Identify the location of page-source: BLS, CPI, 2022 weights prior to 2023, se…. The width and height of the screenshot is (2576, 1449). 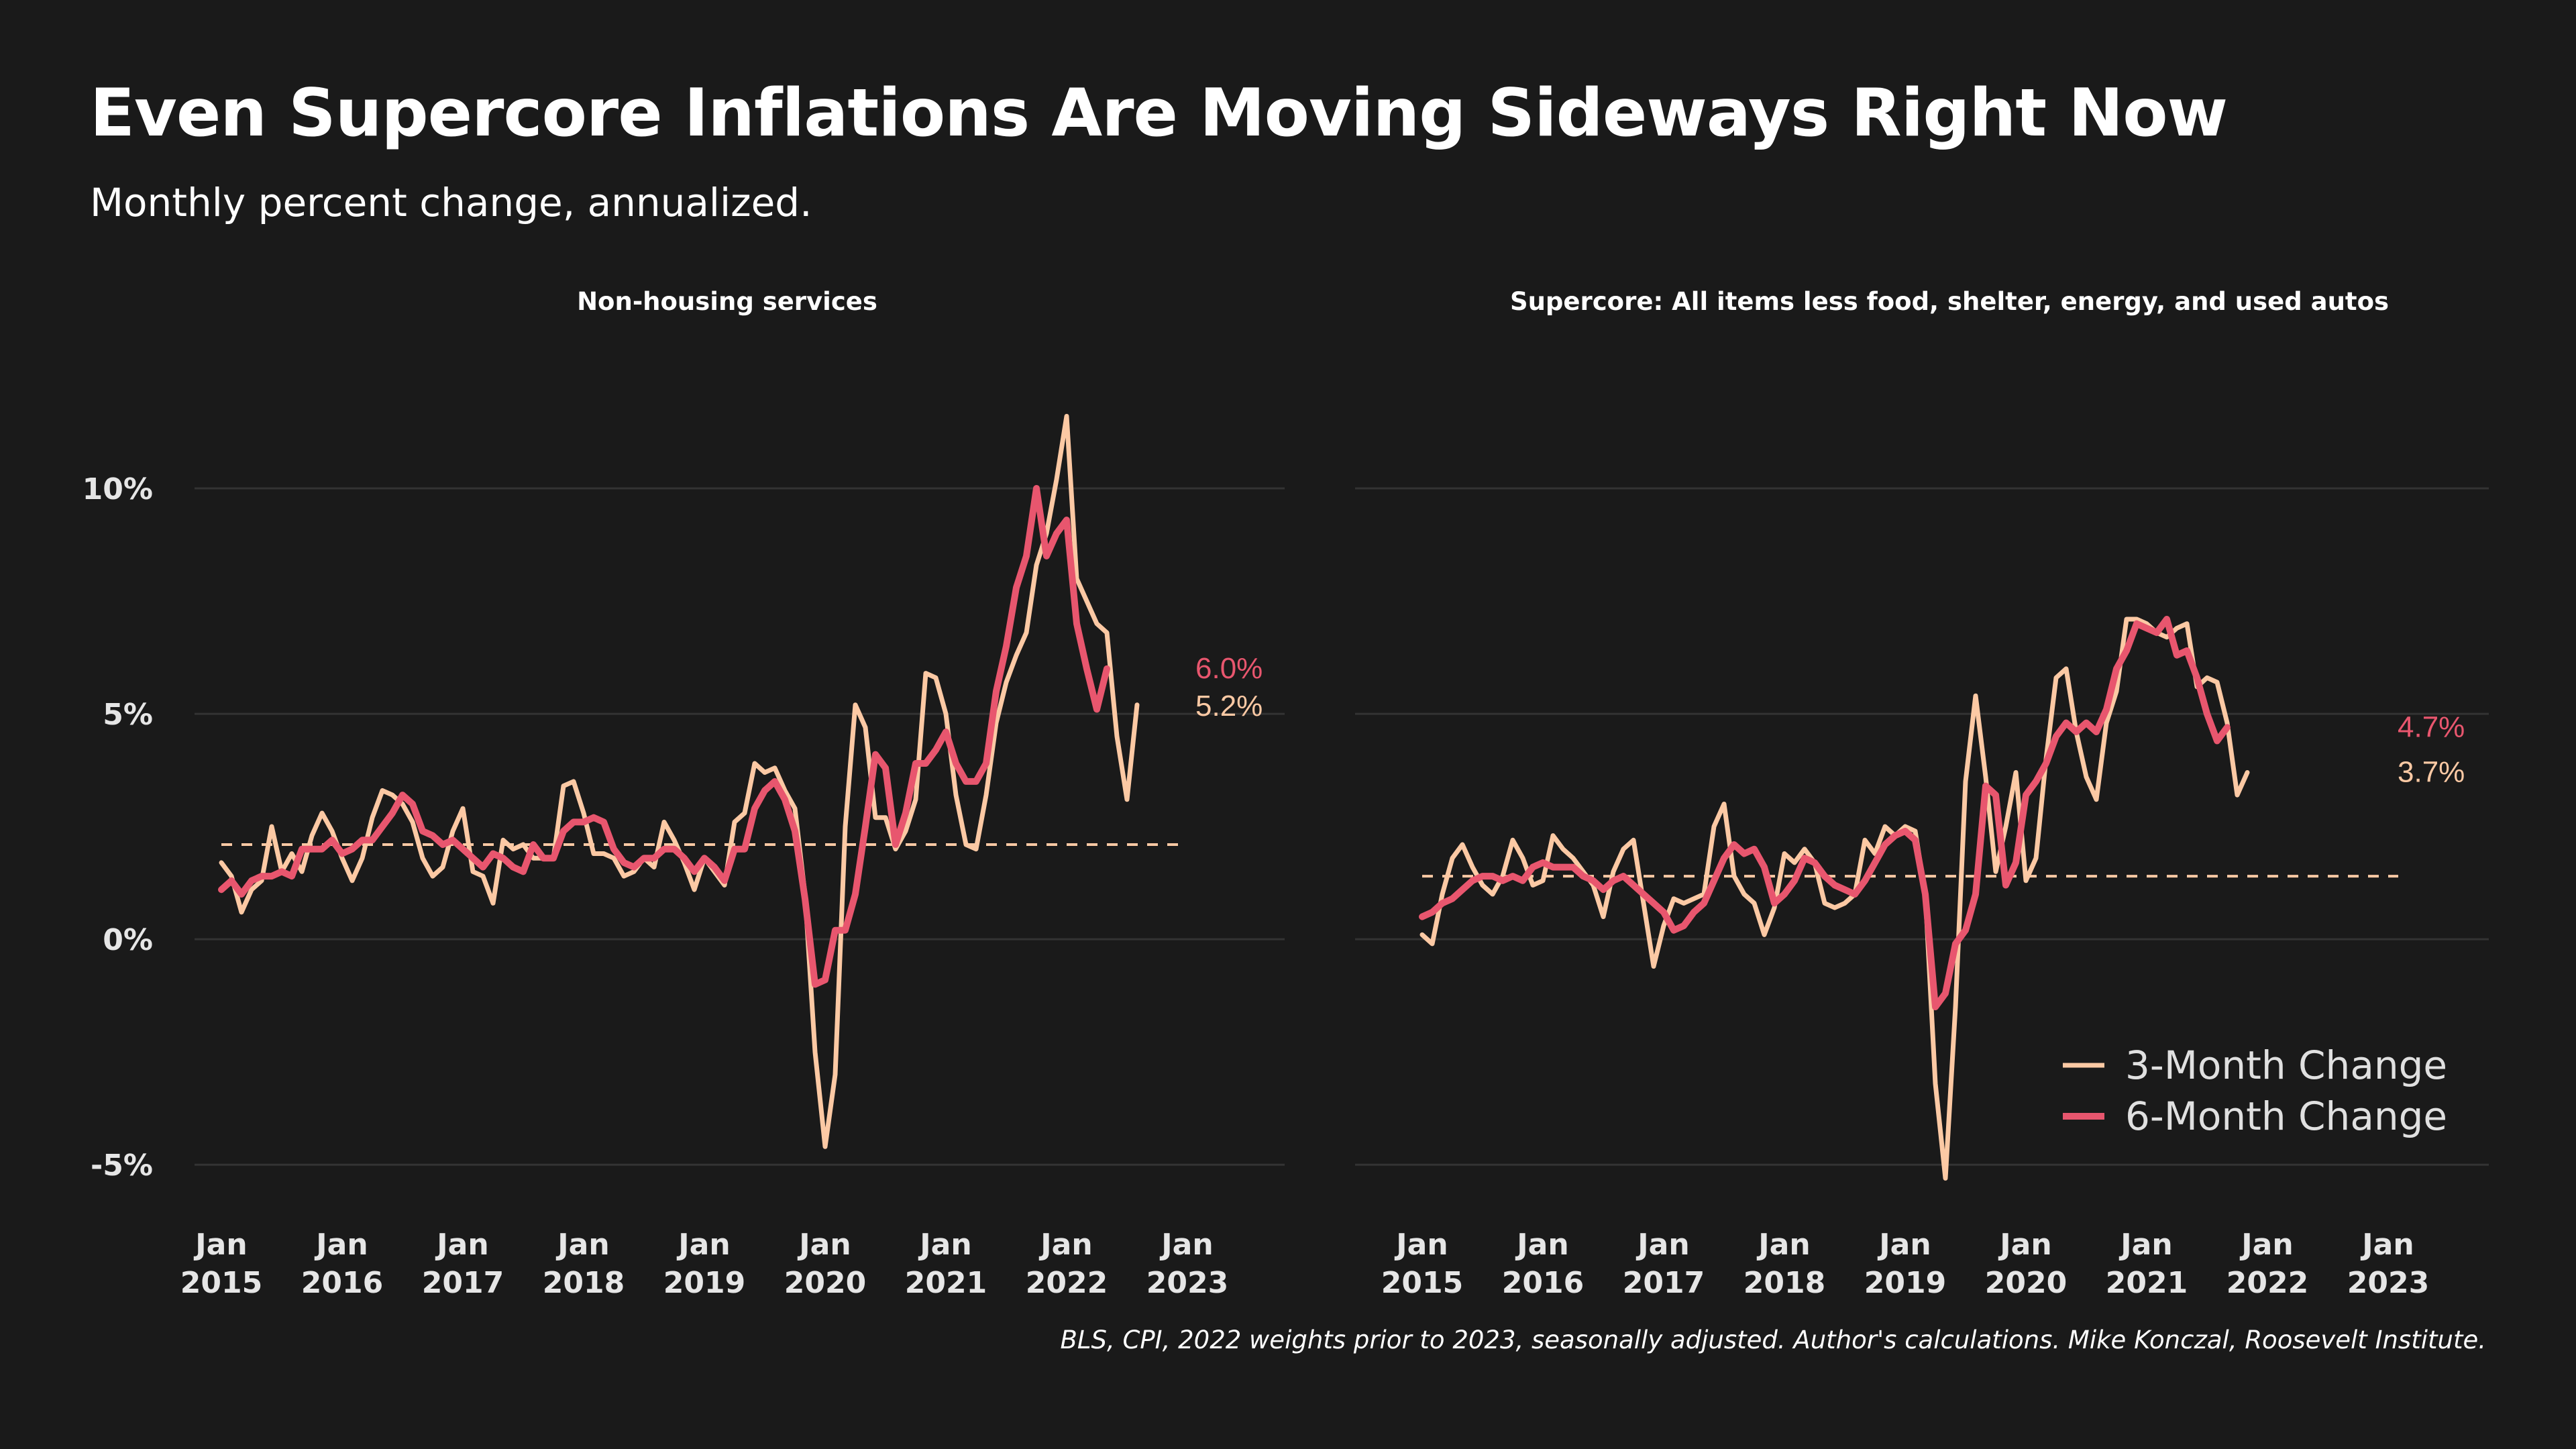
(1773, 1340).